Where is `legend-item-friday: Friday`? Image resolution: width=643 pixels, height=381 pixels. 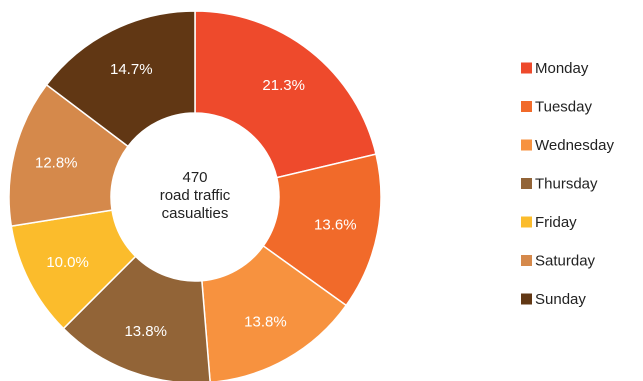
legend-item-friday: Friday is located at coordinates (549, 222).